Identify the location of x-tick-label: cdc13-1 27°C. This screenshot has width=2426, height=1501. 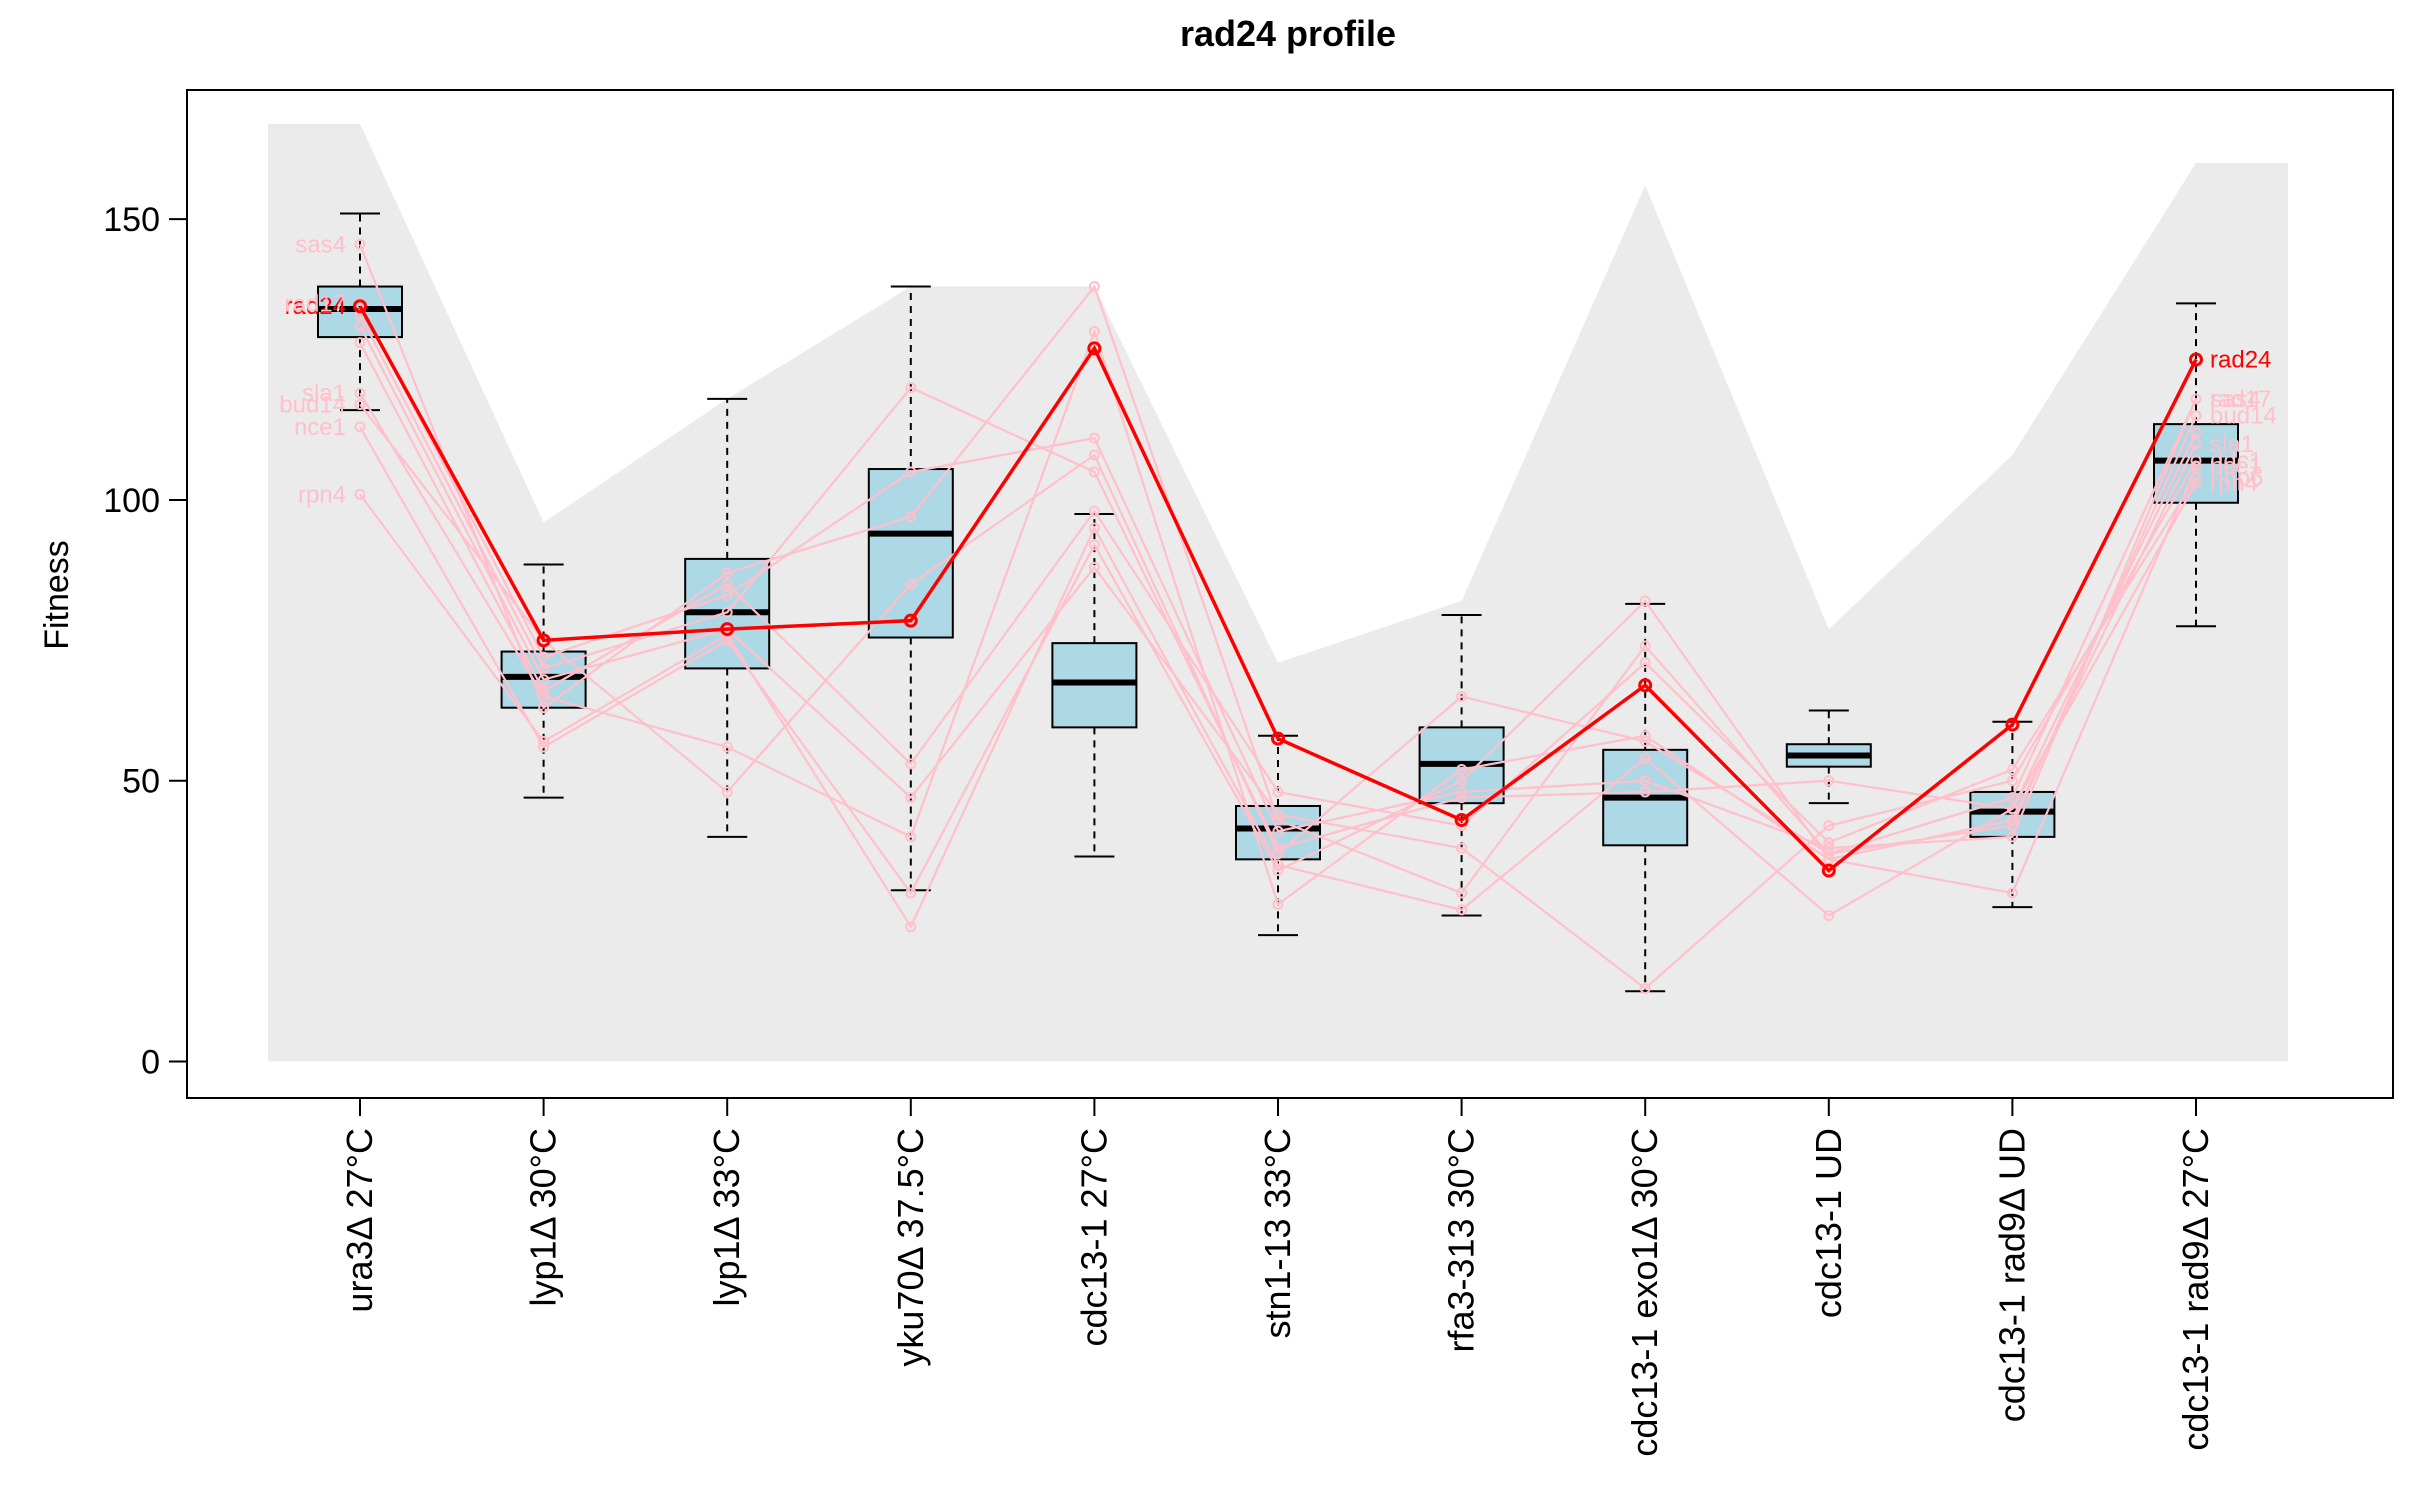
(1093, 1237).